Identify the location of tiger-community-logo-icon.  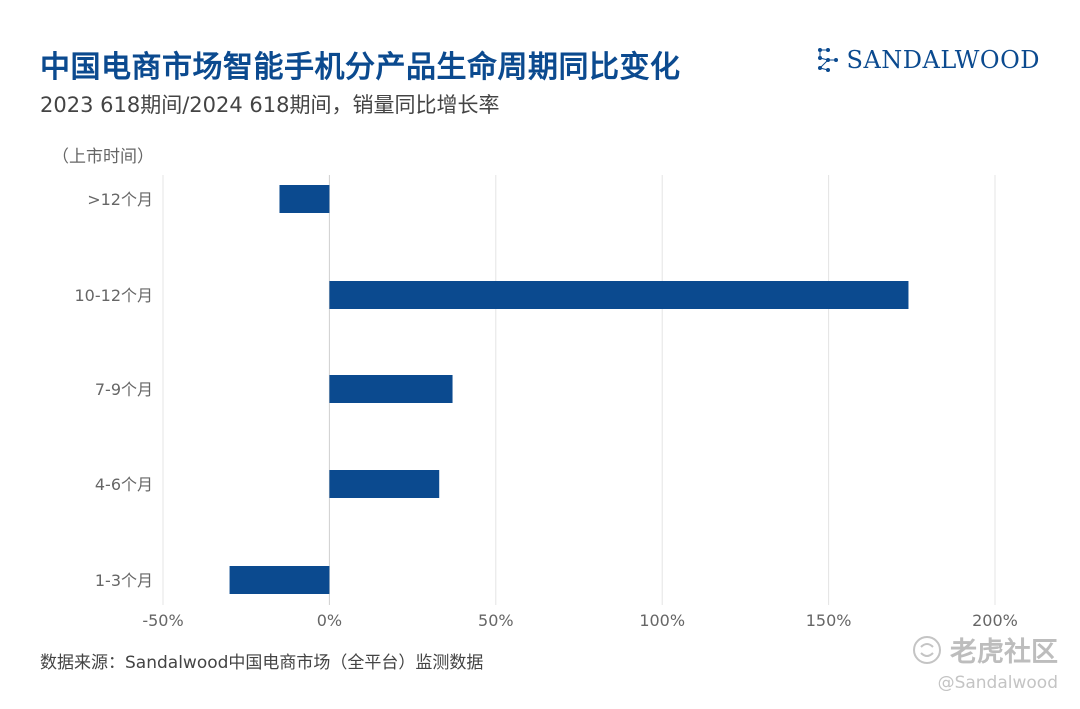
(927, 649).